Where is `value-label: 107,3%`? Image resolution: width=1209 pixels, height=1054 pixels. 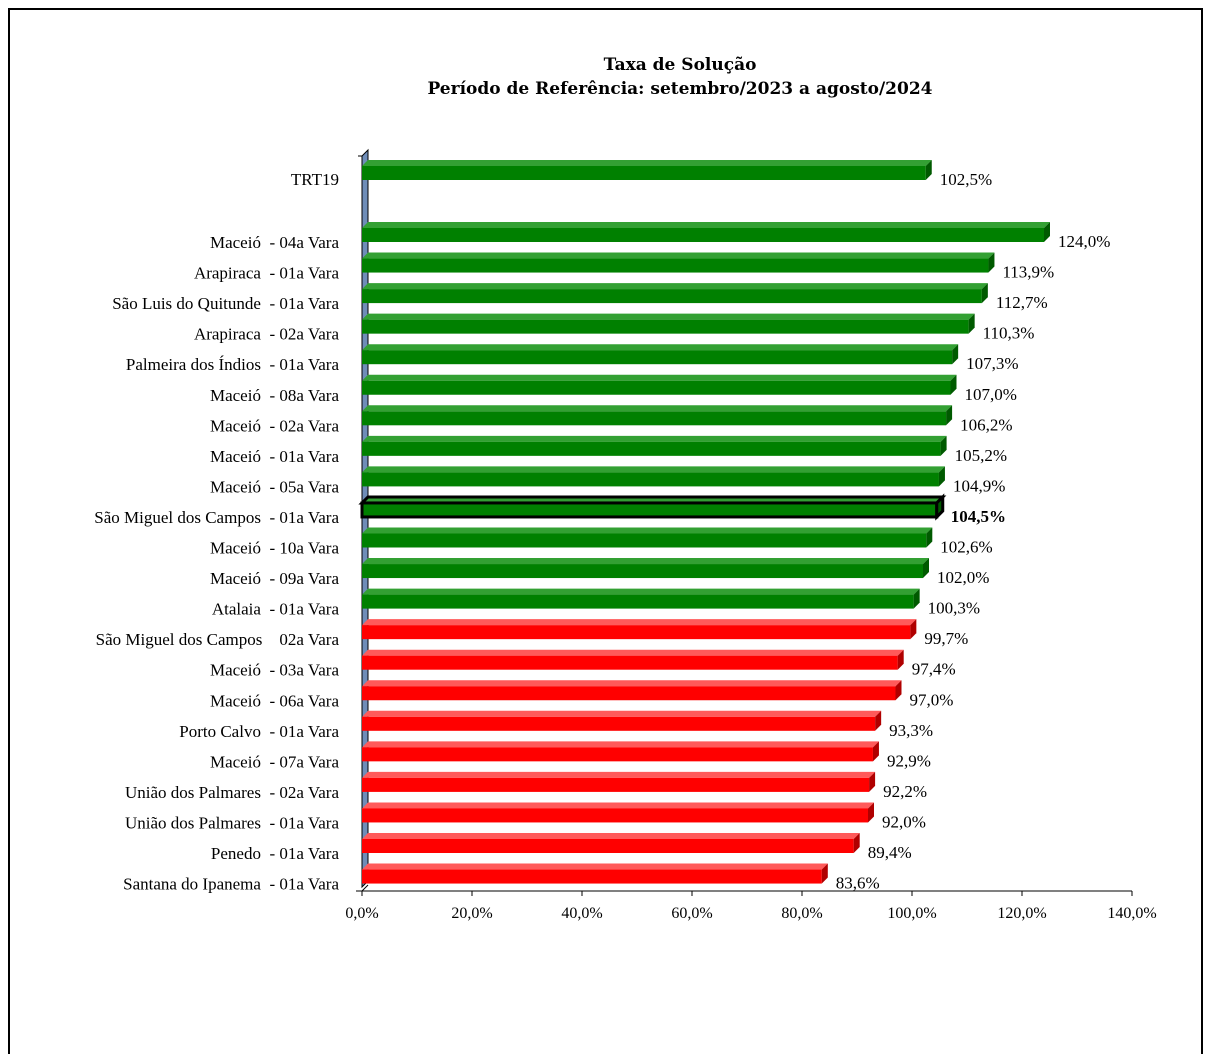
value-label: 107,3% is located at coordinates (992, 363).